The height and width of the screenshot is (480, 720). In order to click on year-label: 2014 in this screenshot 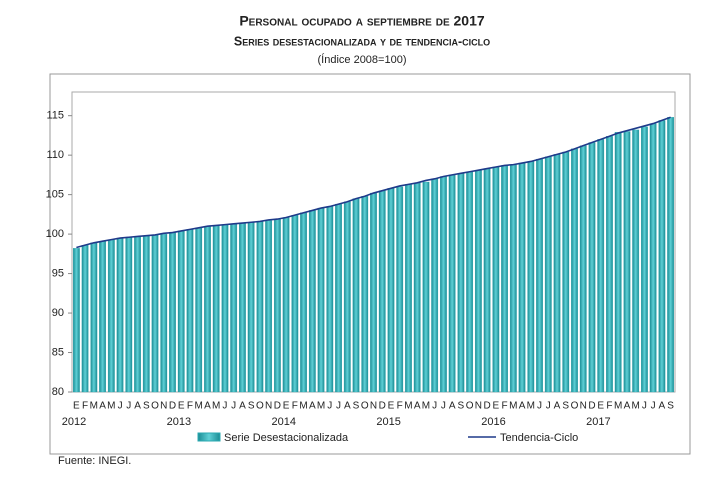, I will do `click(283, 422)`.